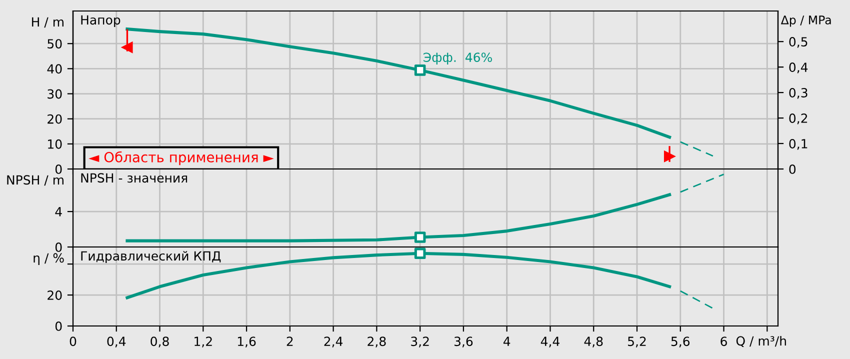 This screenshot has width=850, height=359. I want to click on y-tick-label: 50, so click(55, 44).